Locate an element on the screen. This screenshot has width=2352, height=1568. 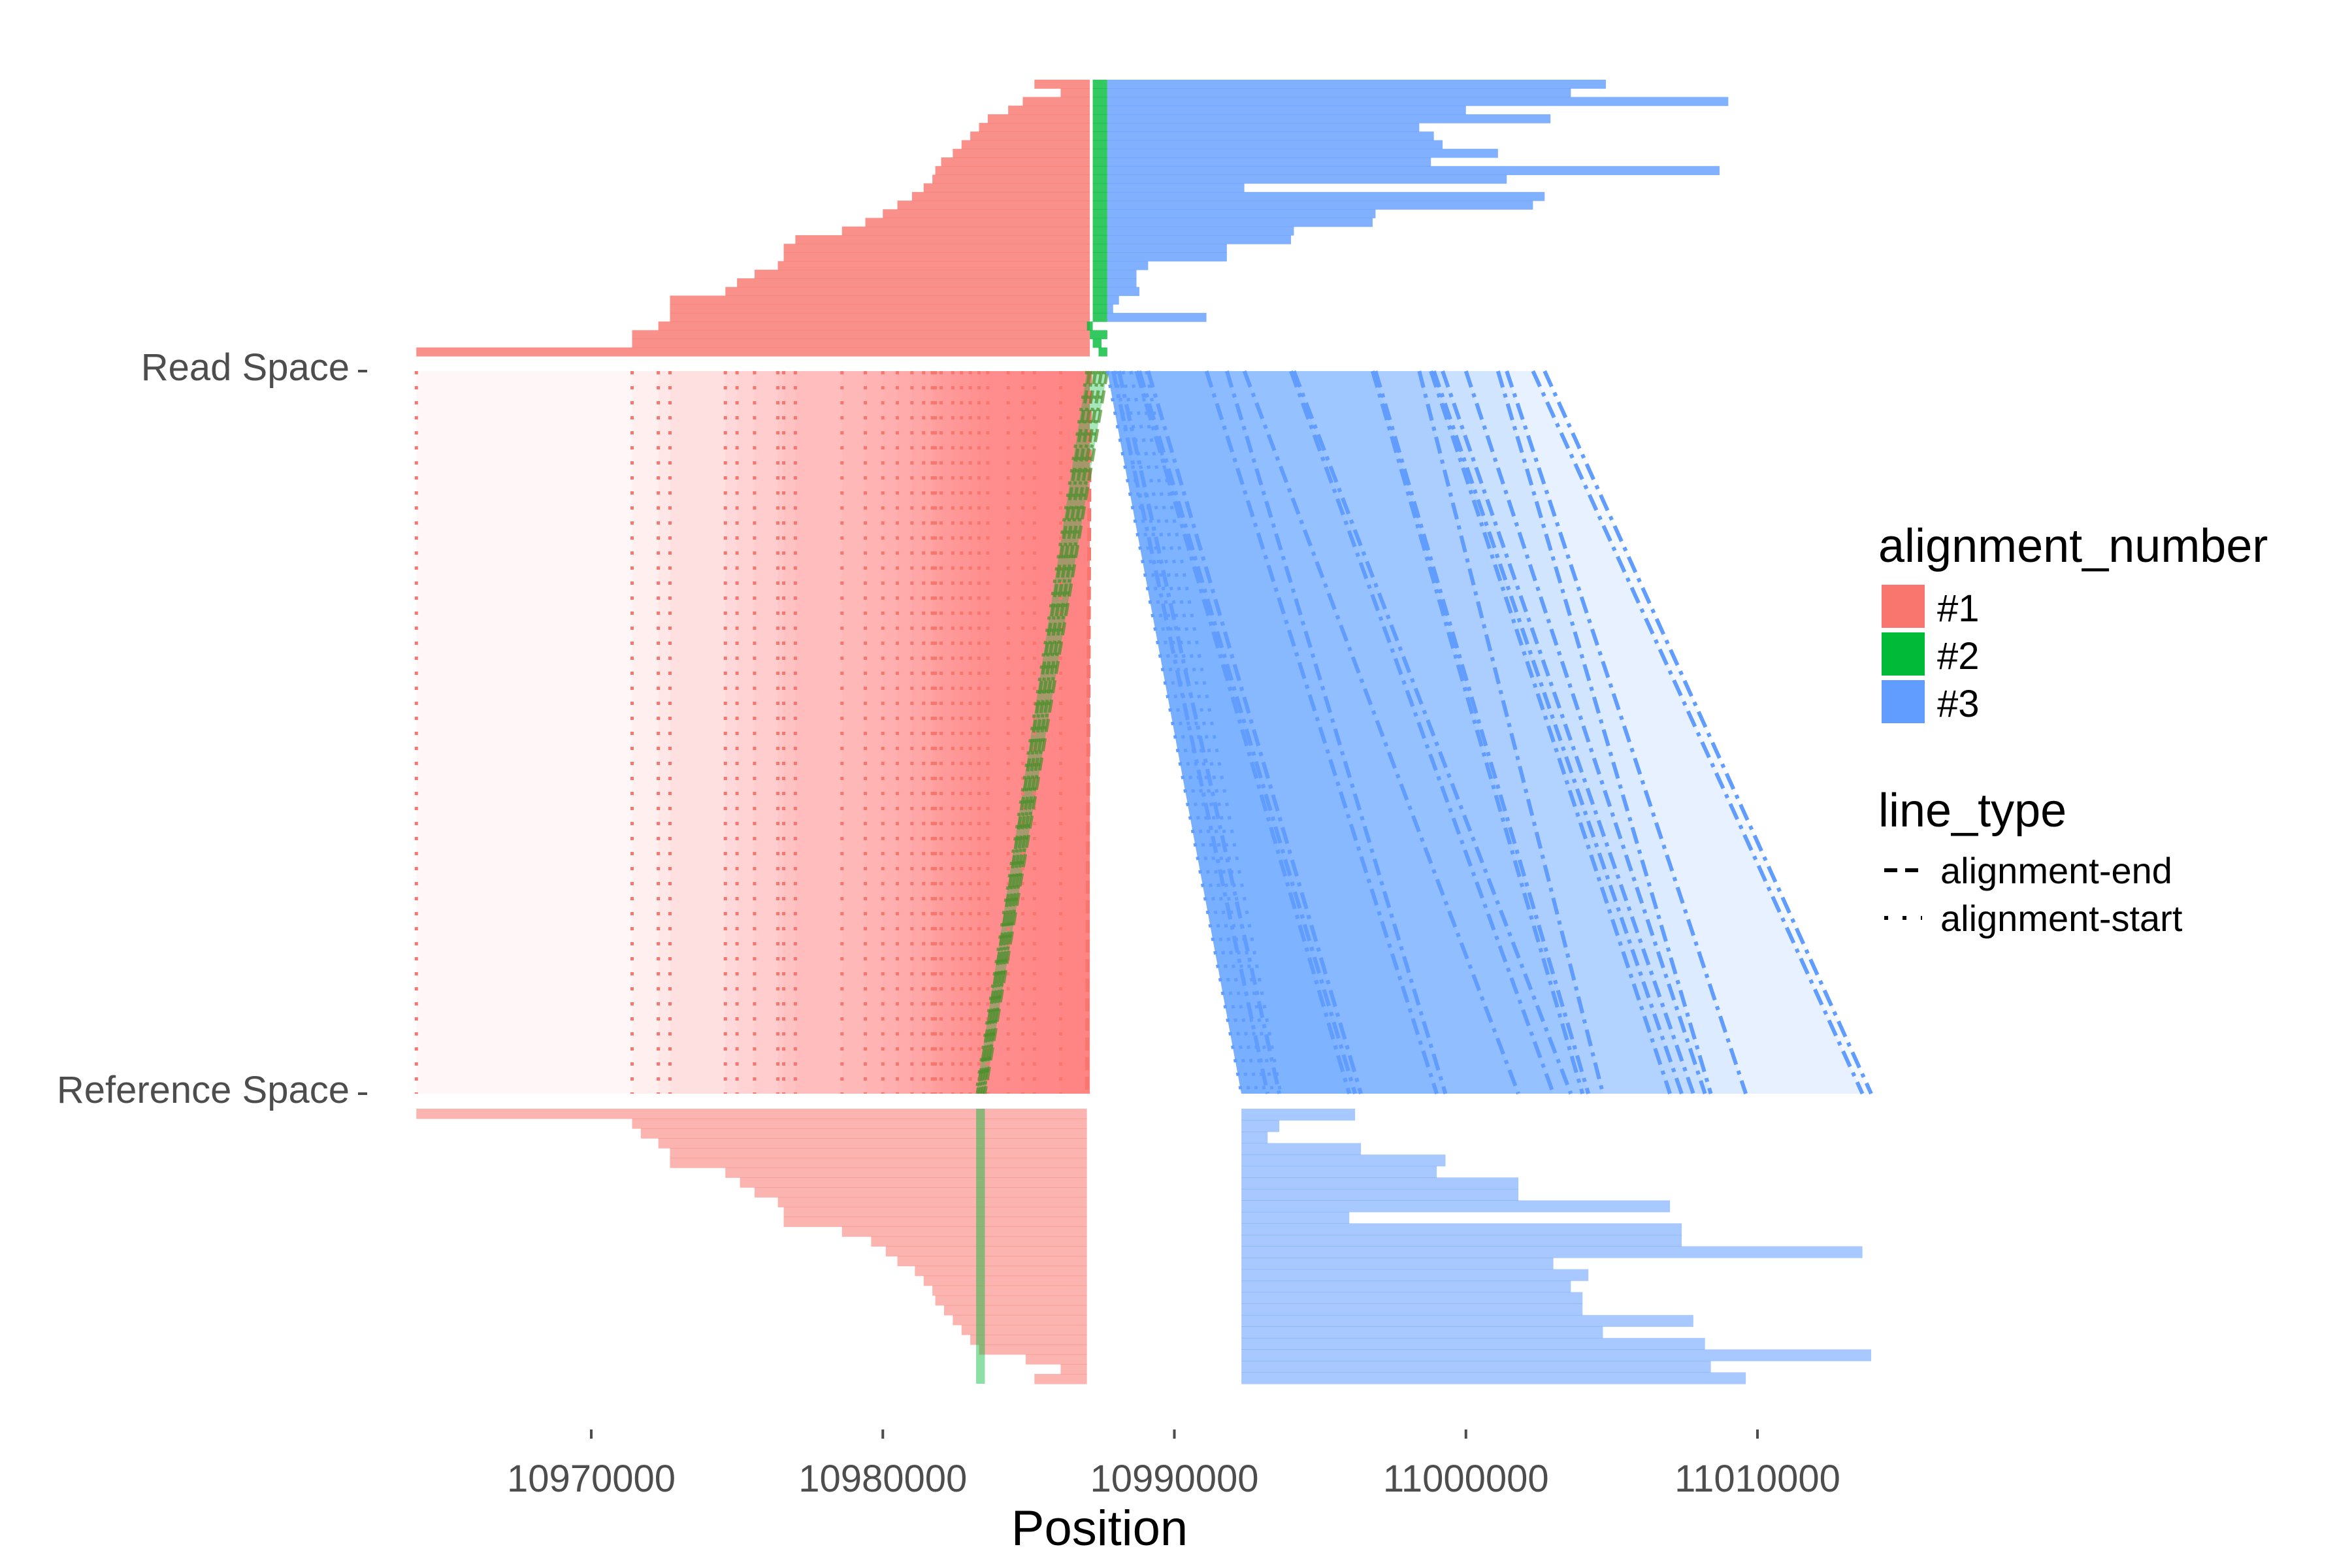
line-1-end is located at coordinates (1088, 732).